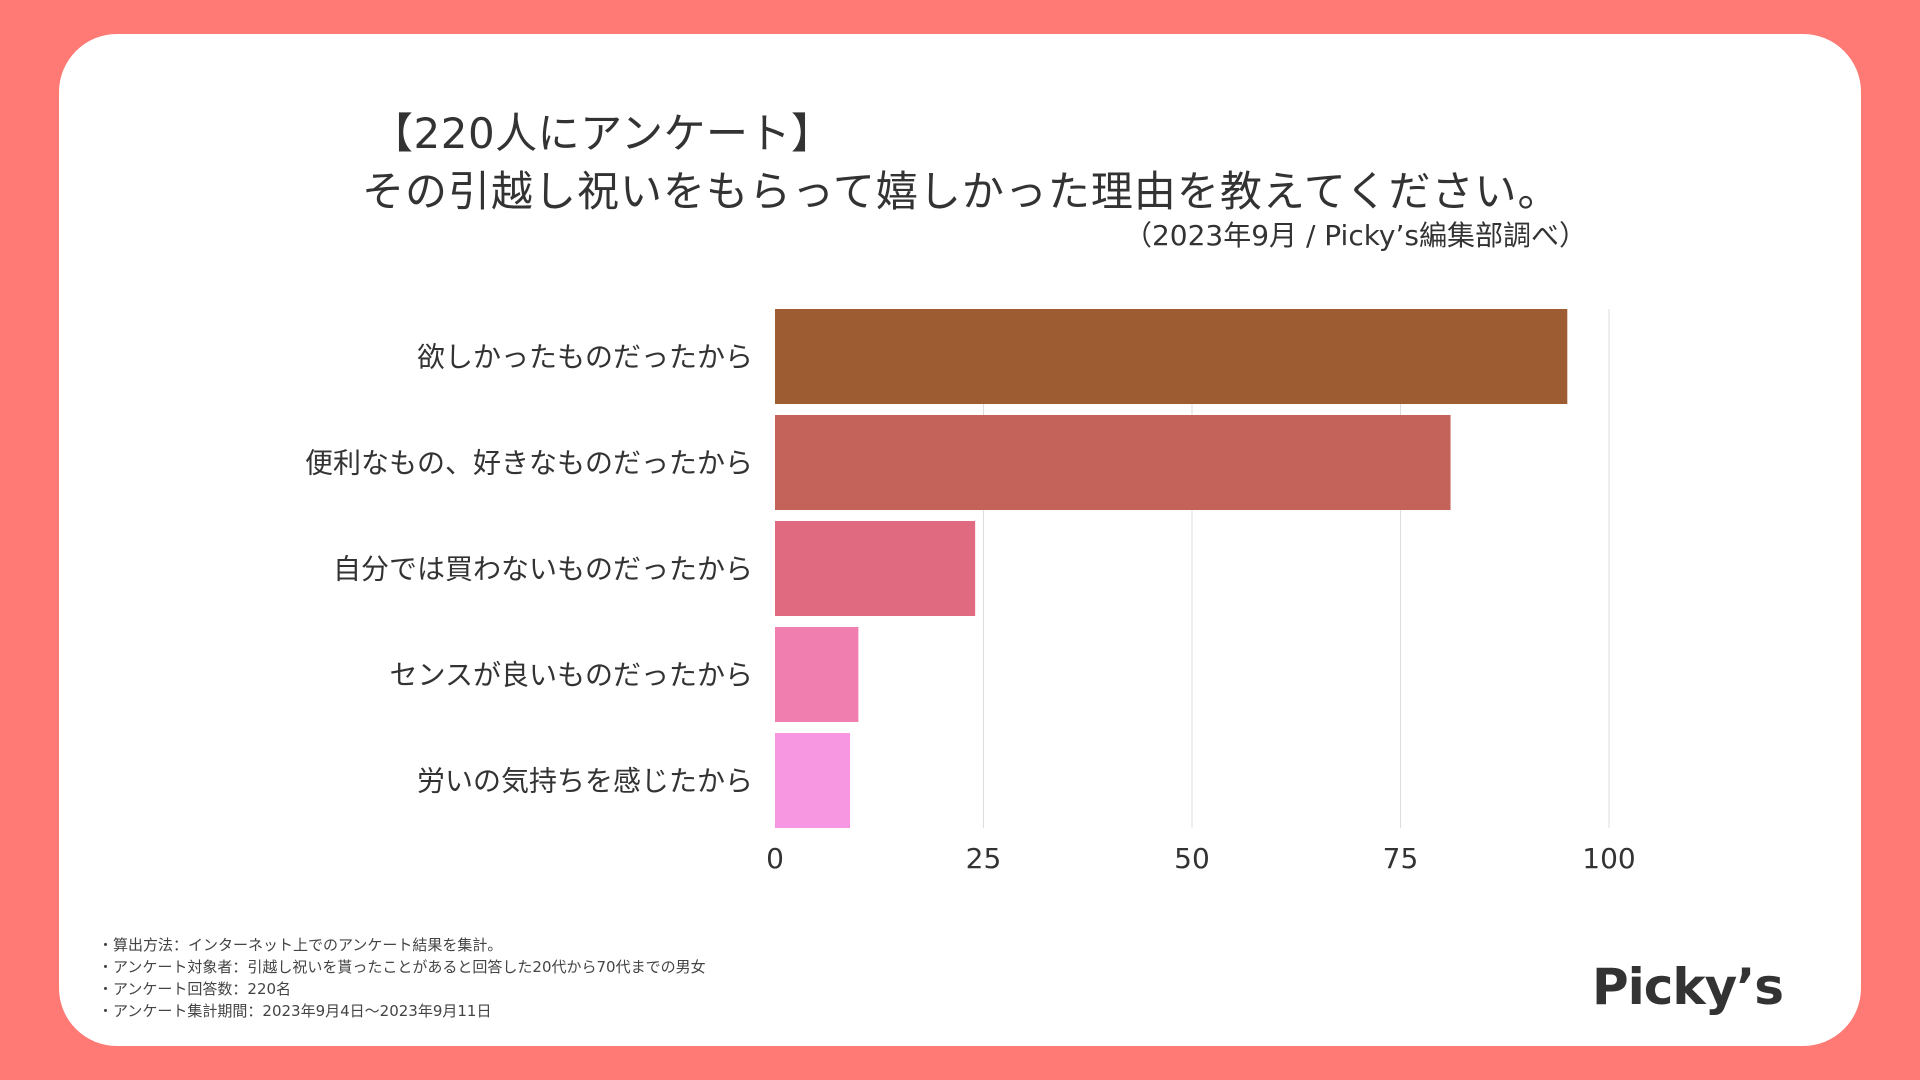 This screenshot has height=1080, width=1920. What do you see at coordinates (543, 569) in the screenshot?
I see `category-label-3: 自分では買わないものだったから` at bounding box center [543, 569].